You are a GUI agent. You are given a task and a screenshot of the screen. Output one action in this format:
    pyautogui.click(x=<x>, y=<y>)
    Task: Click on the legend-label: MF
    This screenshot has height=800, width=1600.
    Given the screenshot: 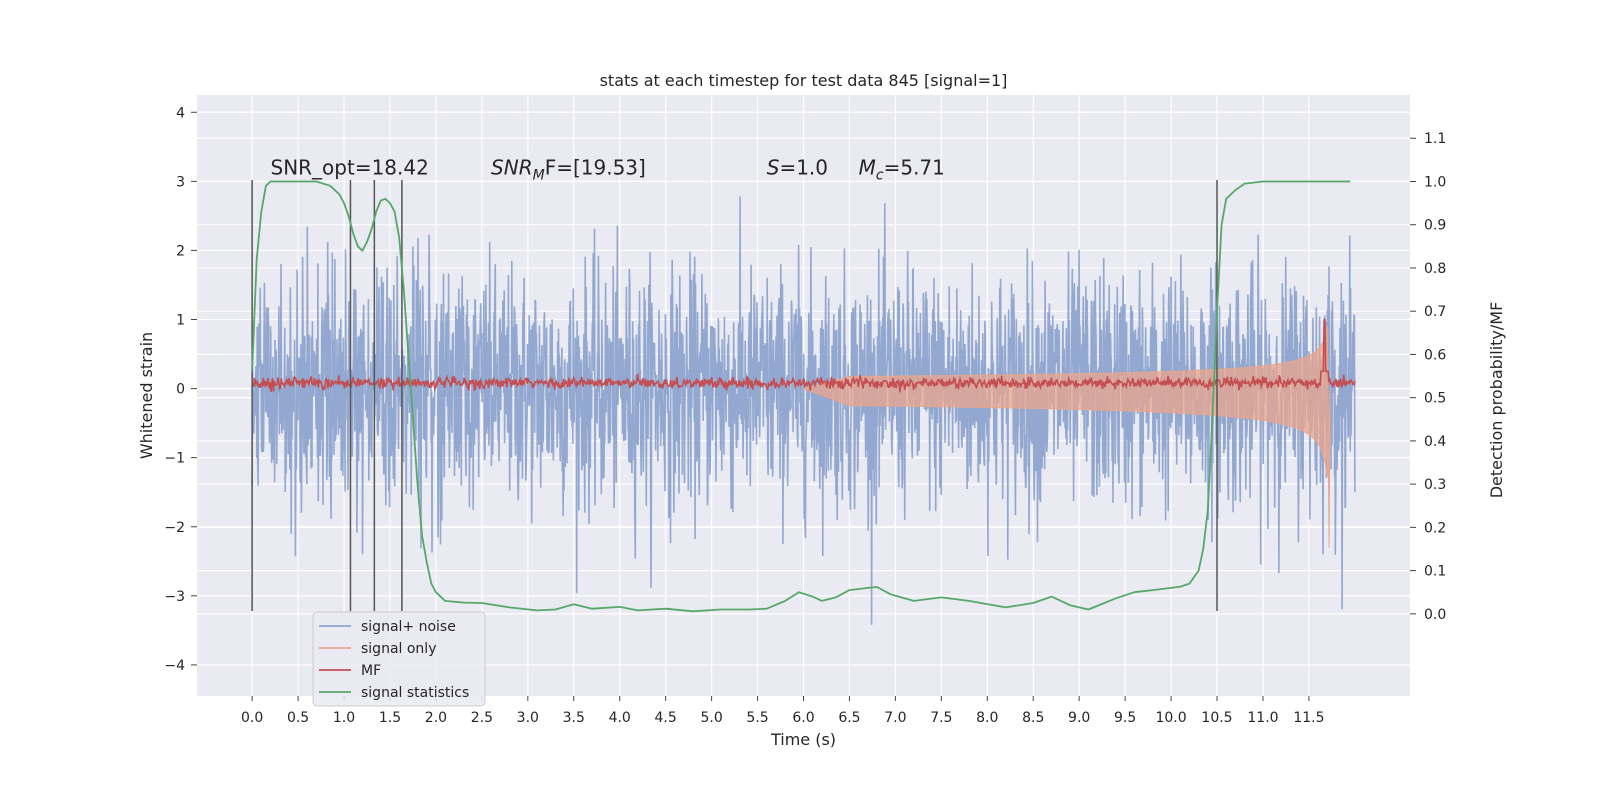 What is the action you would take?
    pyautogui.click(x=371, y=671)
    